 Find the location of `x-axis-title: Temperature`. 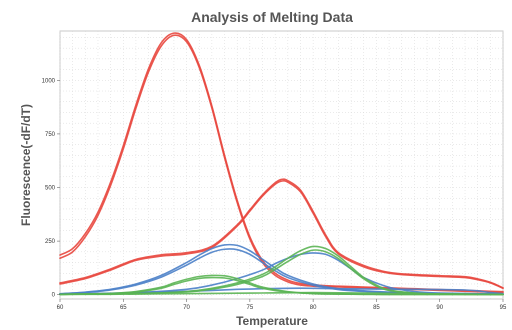

x-axis-title: Temperature is located at coordinates (272, 321).